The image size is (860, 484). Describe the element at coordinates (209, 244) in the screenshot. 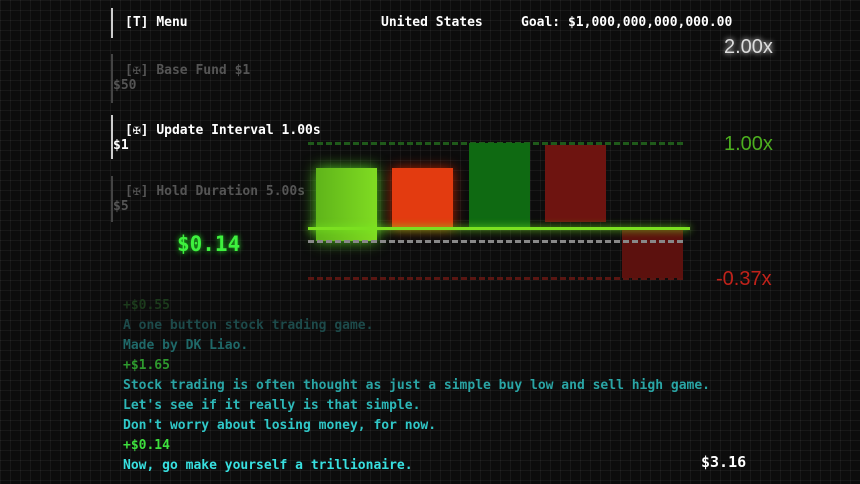

I see `current-profit: $0.14` at that location.